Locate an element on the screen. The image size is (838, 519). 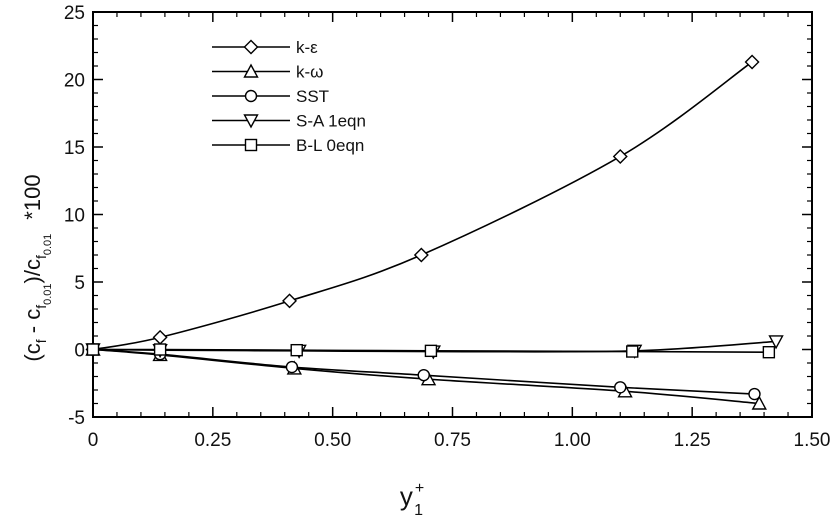
legend-entry: k-ε is located at coordinates (265, 47).